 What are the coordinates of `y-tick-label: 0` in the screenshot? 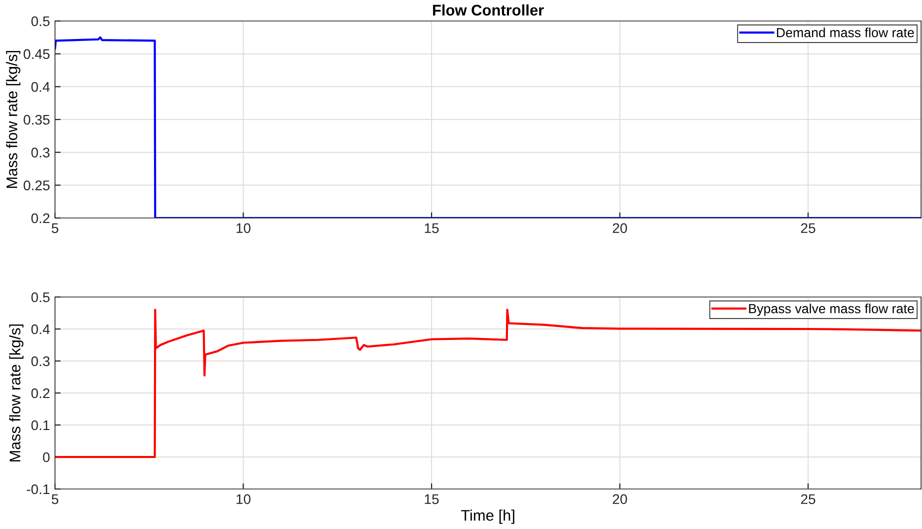 It's located at (46, 457).